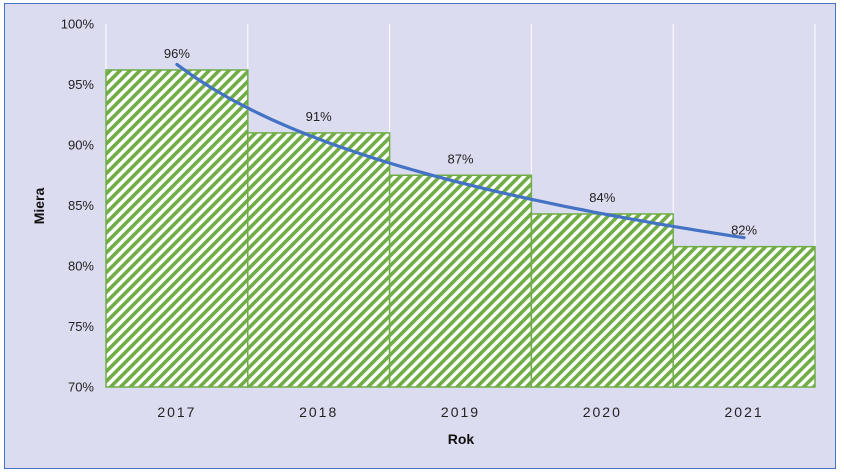  What do you see at coordinates (81, 387) in the screenshot?
I see `y-tick-label: 70%` at bounding box center [81, 387].